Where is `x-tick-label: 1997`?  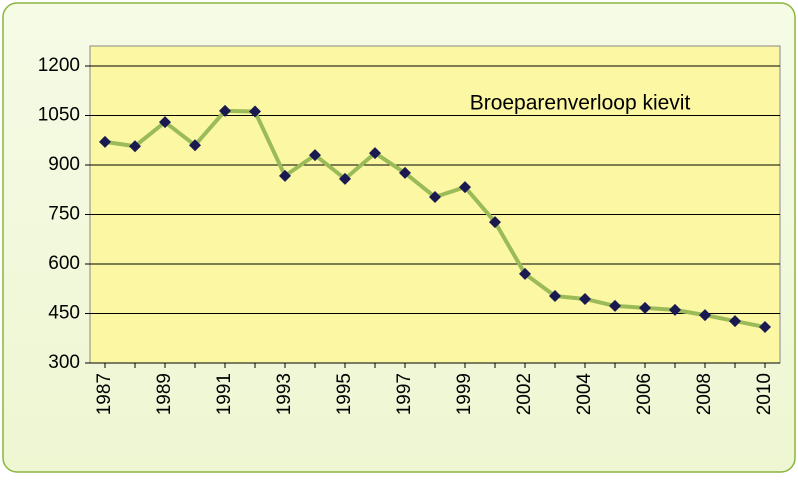
x-tick-label: 1997 is located at coordinates (404, 394).